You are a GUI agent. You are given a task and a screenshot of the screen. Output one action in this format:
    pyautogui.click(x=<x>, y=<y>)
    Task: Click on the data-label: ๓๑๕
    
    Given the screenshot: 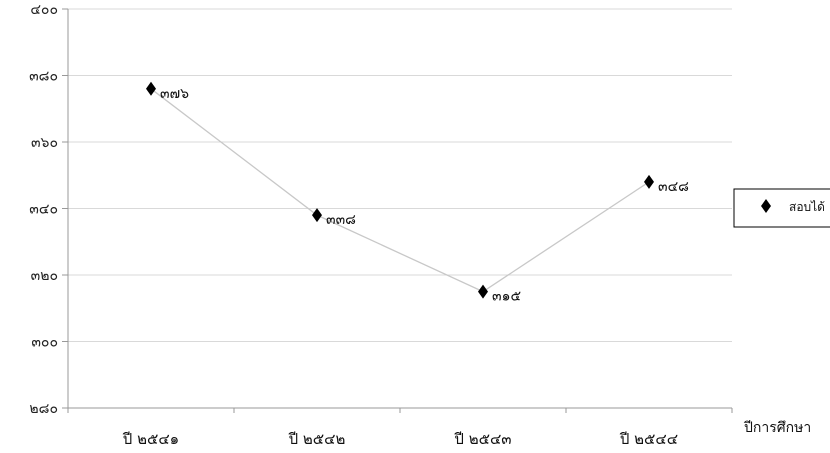 What is the action you would take?
    pyautogui.click(x=506, y=297)
    